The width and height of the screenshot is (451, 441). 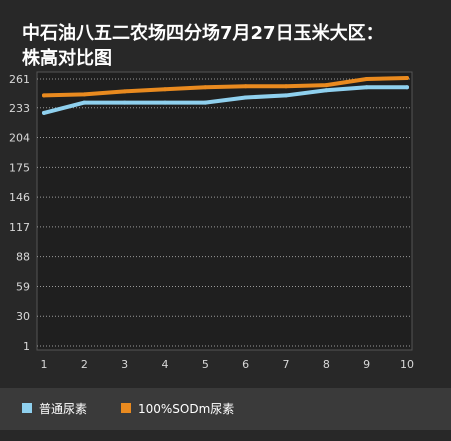 What do you see at coordinates (19, 108) in the screenshot?
I see `y-tick-label: 233` at bounding box center [19, 108].